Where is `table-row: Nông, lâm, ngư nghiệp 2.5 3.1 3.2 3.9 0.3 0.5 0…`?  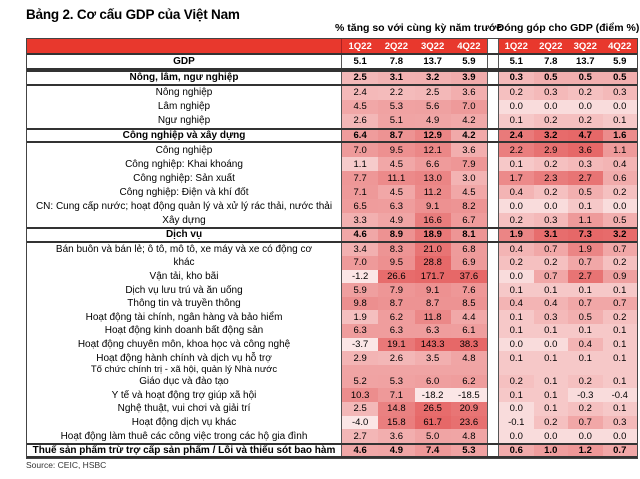
table-row: Nông, lâm, ngư nghiệp 2.5 3.1 3.2 3.9 0.3 0.5 0… is located at coordinates (332, 78).